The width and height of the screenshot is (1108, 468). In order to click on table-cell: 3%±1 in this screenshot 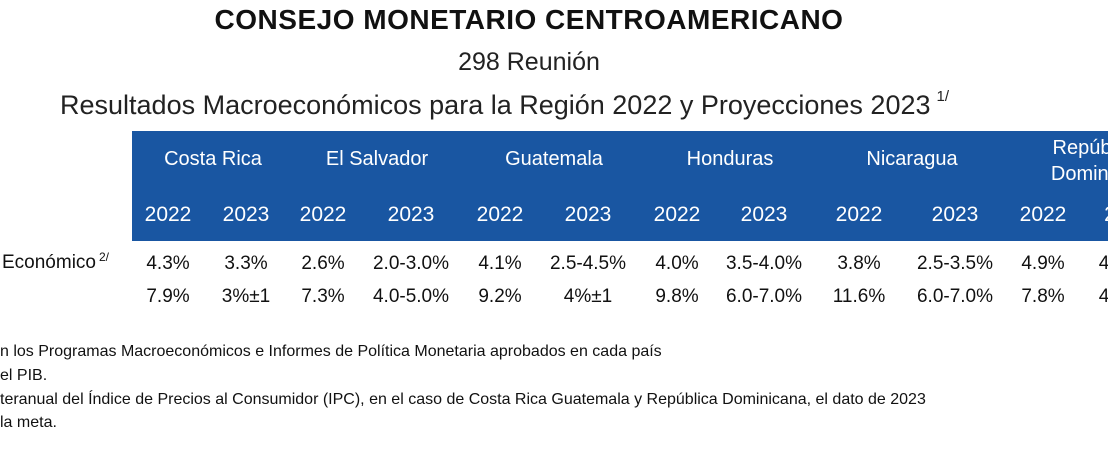, I will do `click(246, 296)`.